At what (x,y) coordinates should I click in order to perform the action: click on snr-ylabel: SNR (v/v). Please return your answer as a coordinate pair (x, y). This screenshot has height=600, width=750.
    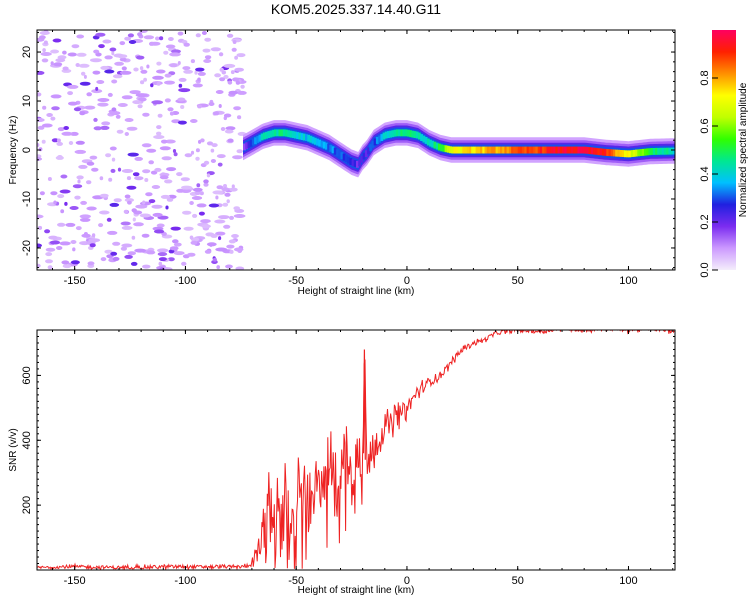
    Looking at the image, I should click on (13, 449).